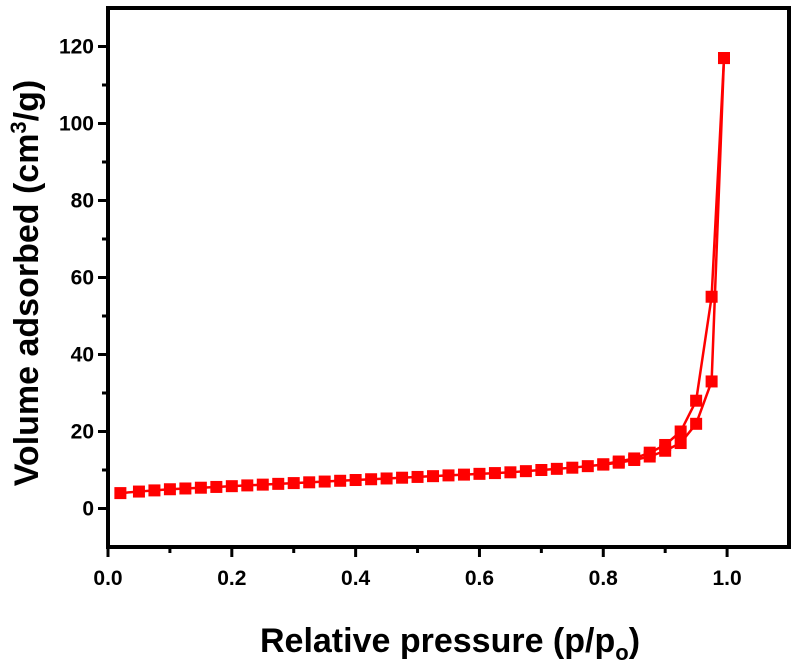 The height and width of the screenshot is (664, 795). What do you see at coordinates (27, 101) in the screenshot?
I see `y-axis-title-close: /g)` at bounding box center [27, 101].